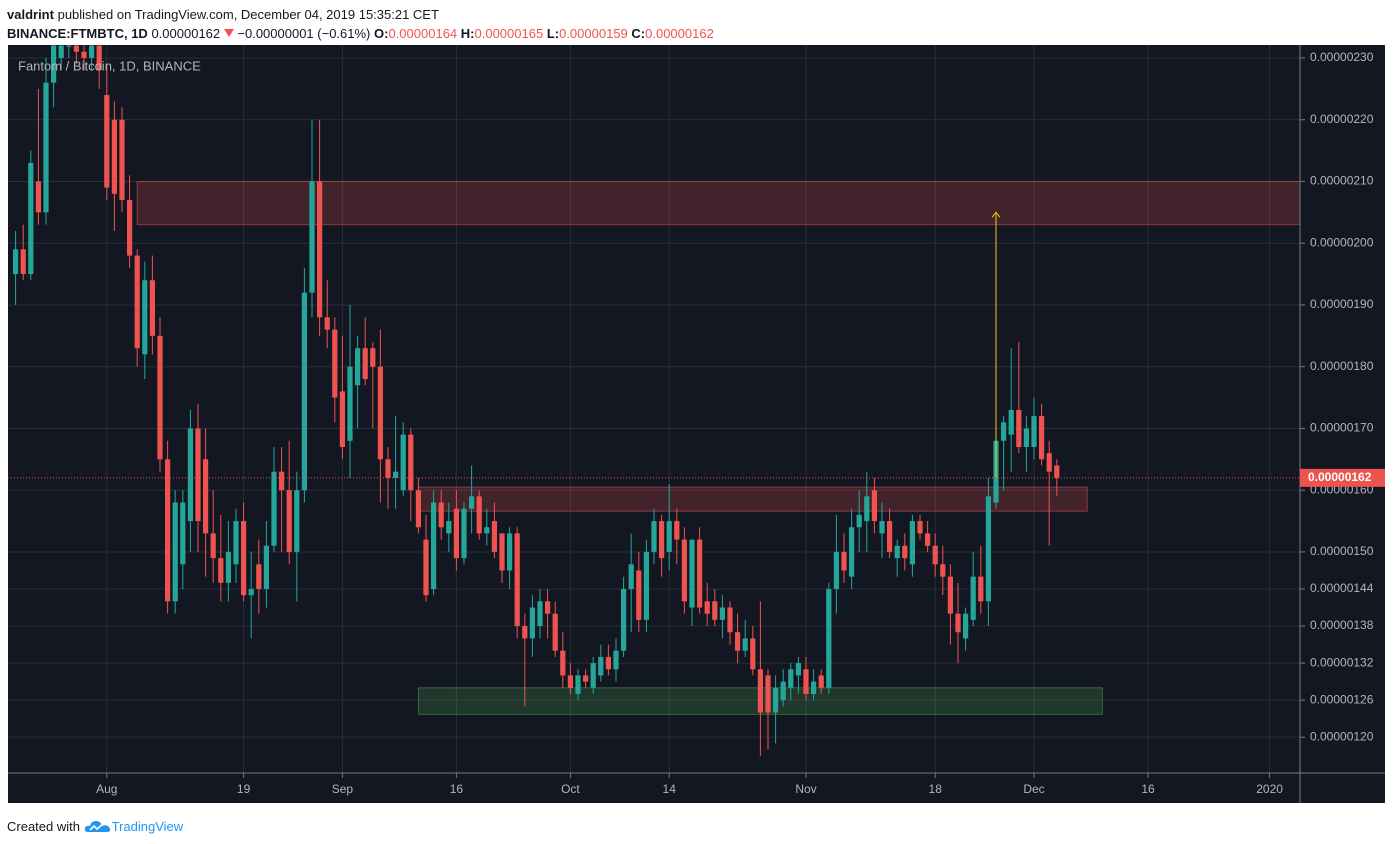  I want to click on ohlc-label: O:, so click(381, 33).